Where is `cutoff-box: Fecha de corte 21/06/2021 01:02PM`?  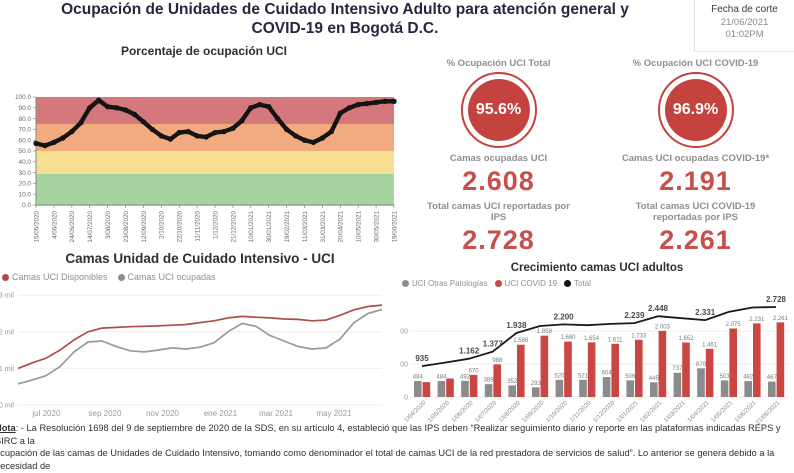 cutoff-box: Fecha de corte 21/06/2021 01:02PM is located at coordinates (744, 26).